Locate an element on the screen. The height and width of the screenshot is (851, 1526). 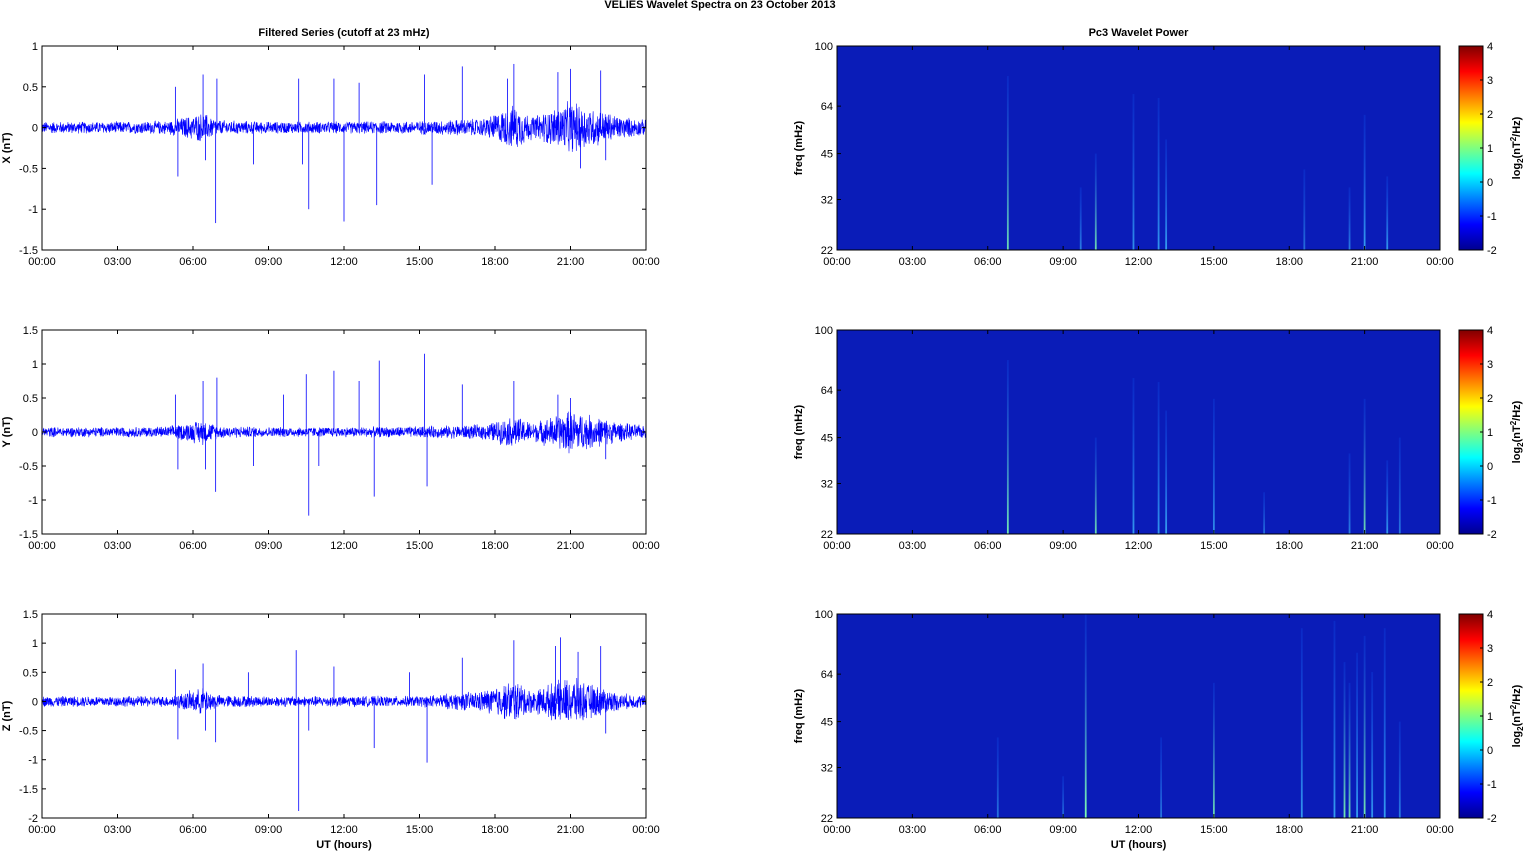
y-tick-label: -0.5 is located at coordinates (28, 169).